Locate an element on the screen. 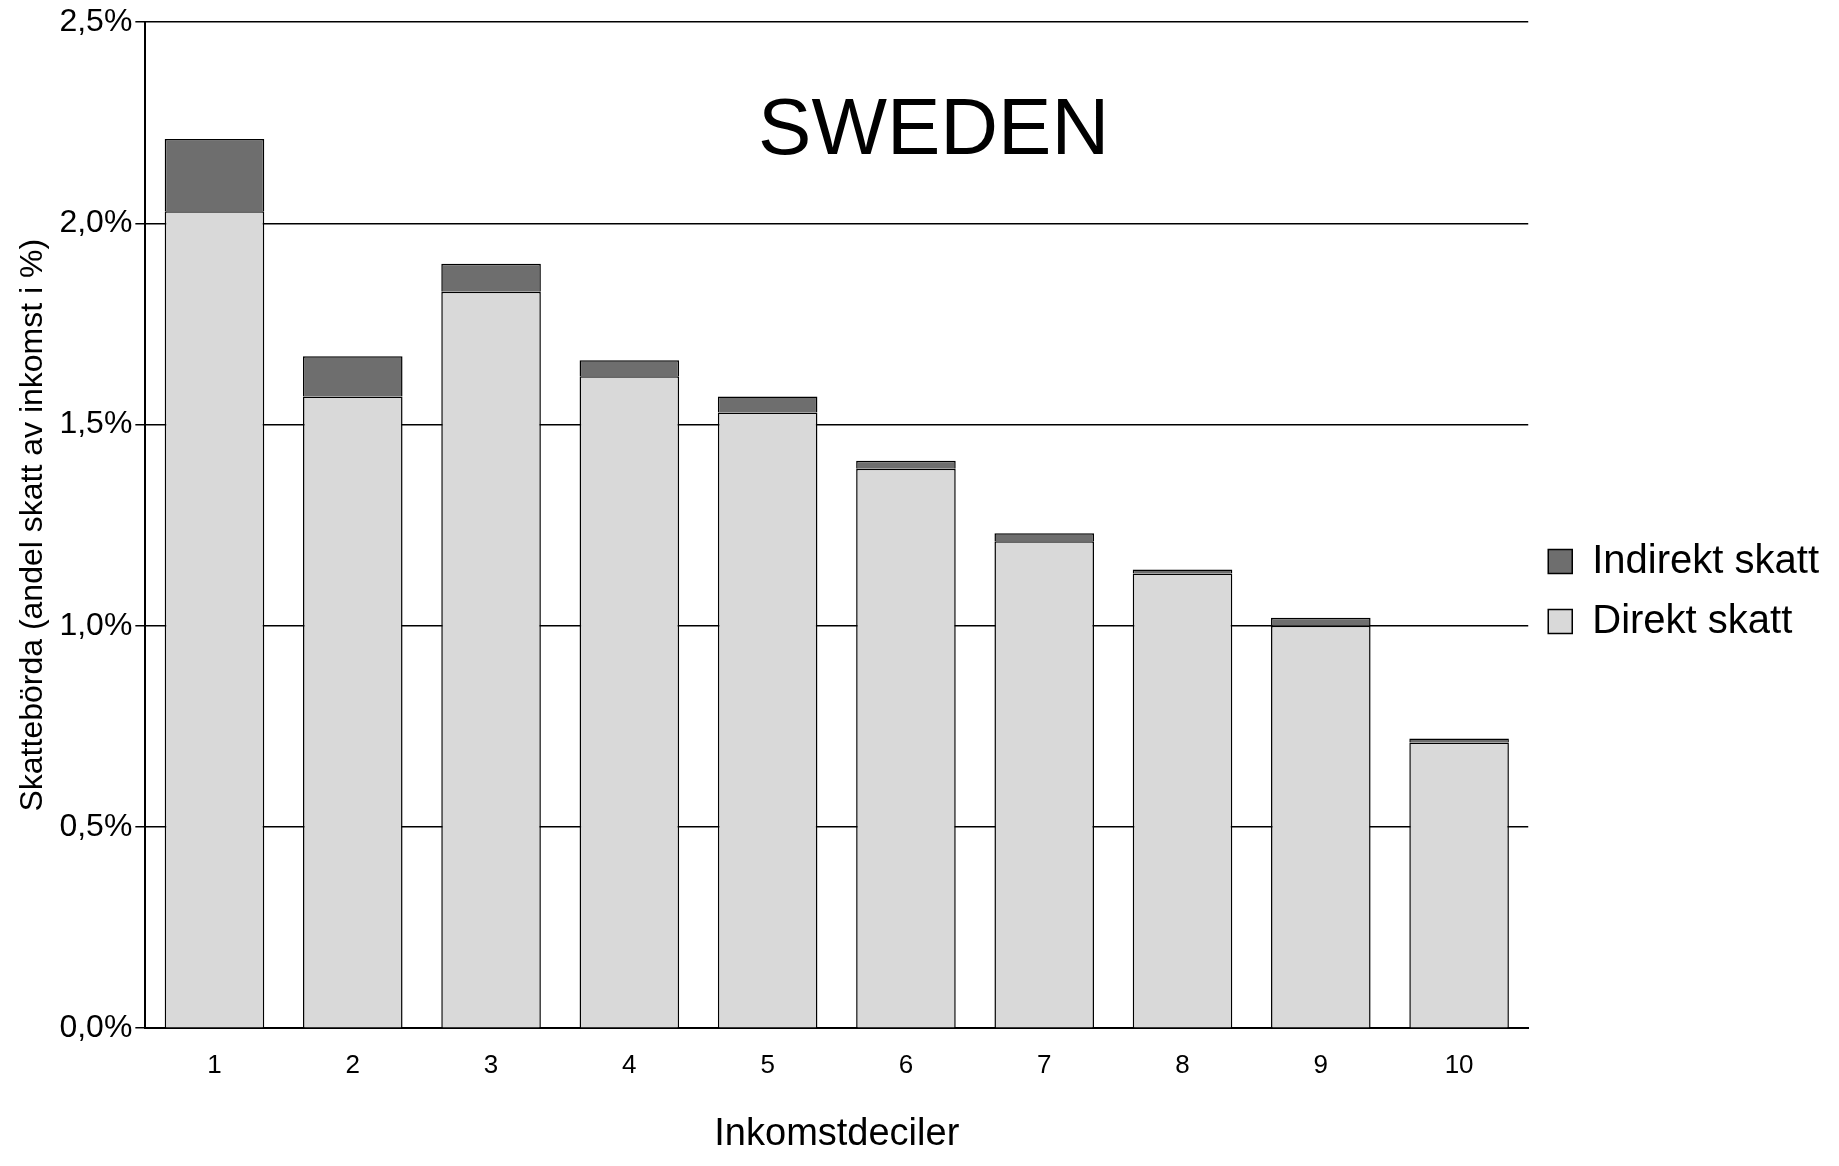  x-tick-label: 10 is located at coordinates (1459, 1063).